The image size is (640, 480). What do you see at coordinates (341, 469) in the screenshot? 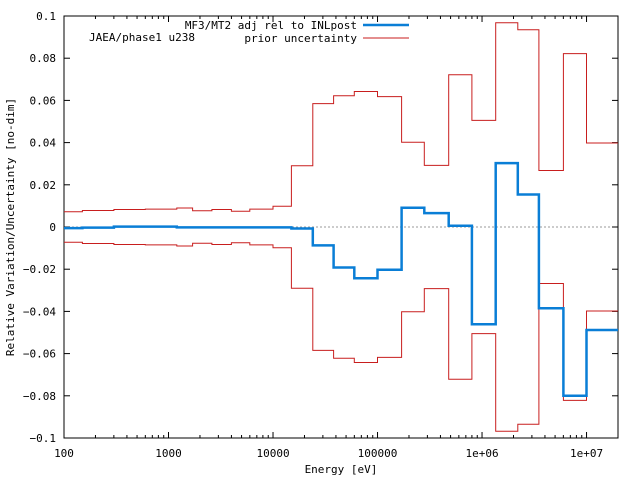
I see `x-axis-label: Energy [eV]` at bounding box center [341, 469].